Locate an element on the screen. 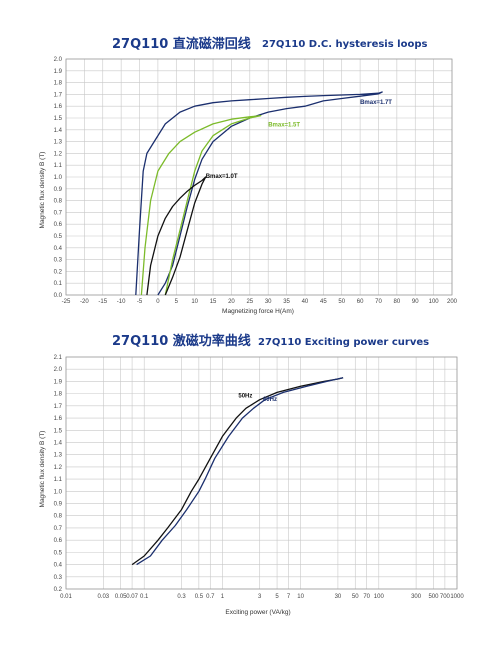 This screenshot has width=500, height=650. chart2-ytick-label: 0.2 is located at coordinates (58, 590).